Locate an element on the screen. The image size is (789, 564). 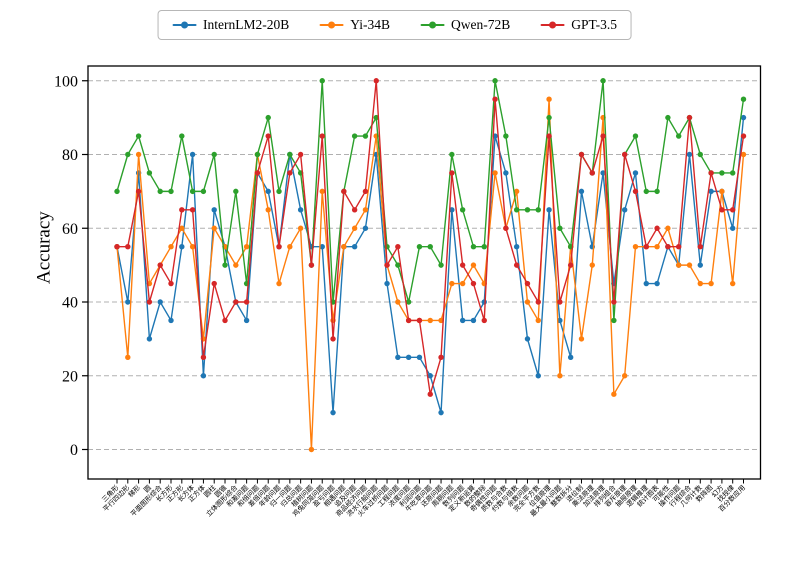
x-tick-label: 梯形 is located at coordinates (134, 491).